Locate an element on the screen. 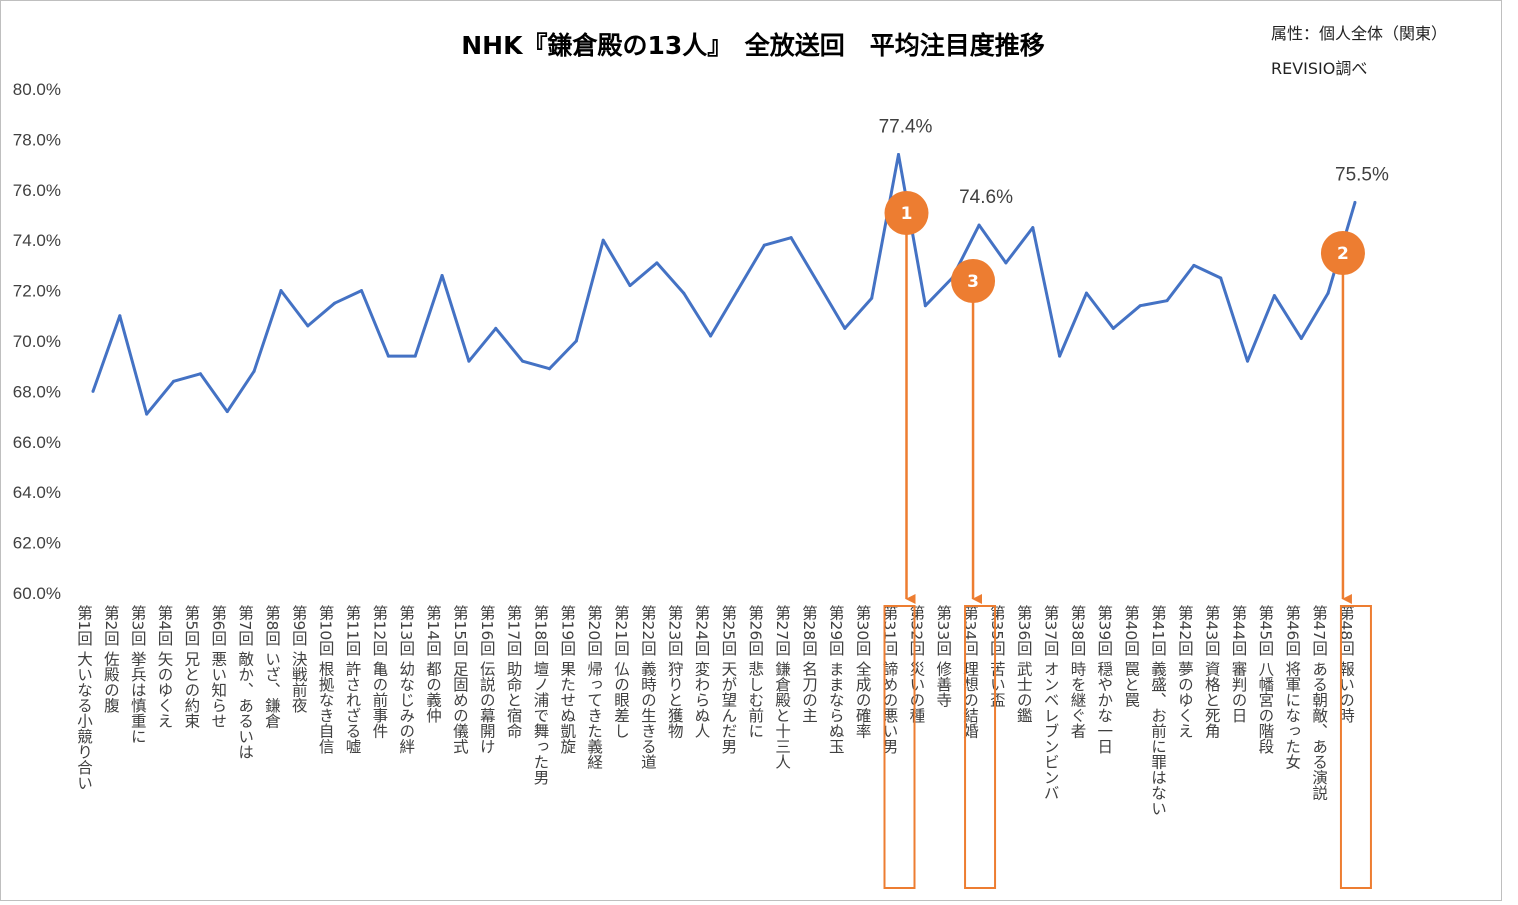  peak-value-label: 74.6% is located at coordinates (986, 197).